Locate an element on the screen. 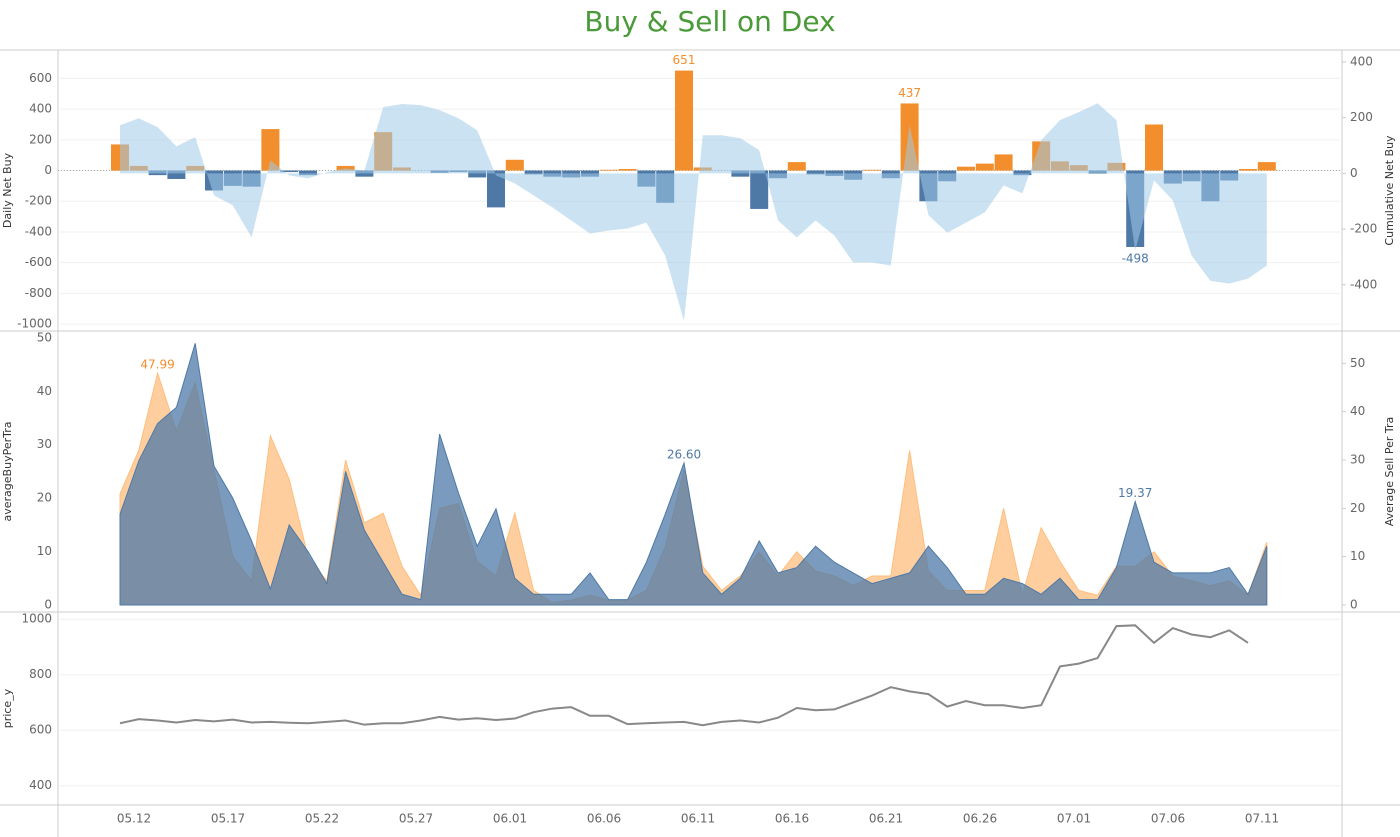 This screenshot has width=1400, height=837. data-label: 651 is located at coordinates (684, 60).